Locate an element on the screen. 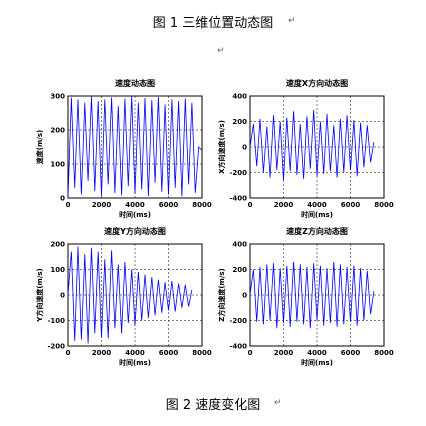  figure1-caption: 图 1 三维位置动态图 is located at coordinates (213, 23).